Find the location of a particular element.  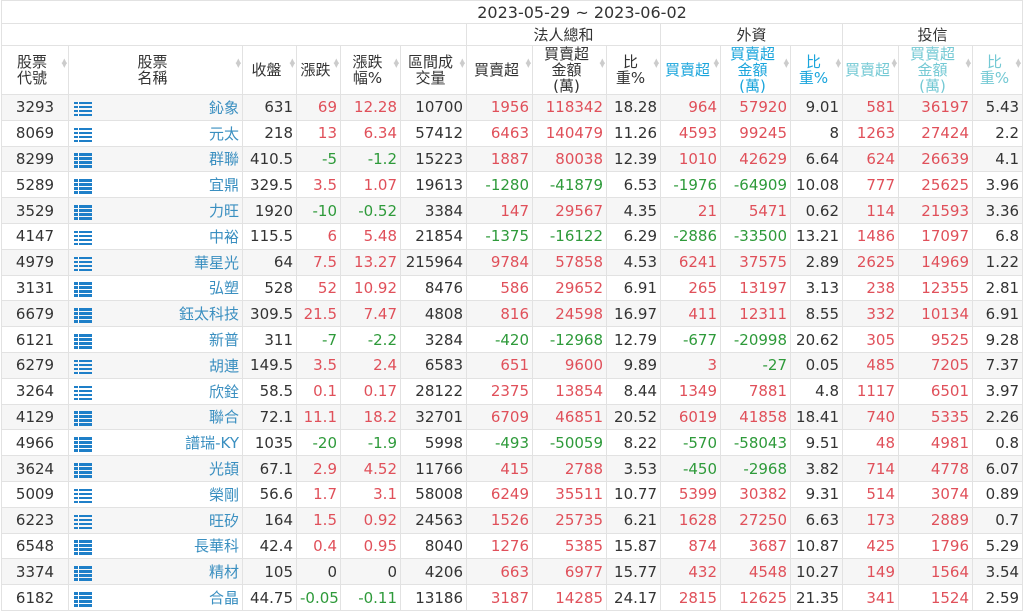

stock-name-link: 精材 is located at coordinates (223, 572).